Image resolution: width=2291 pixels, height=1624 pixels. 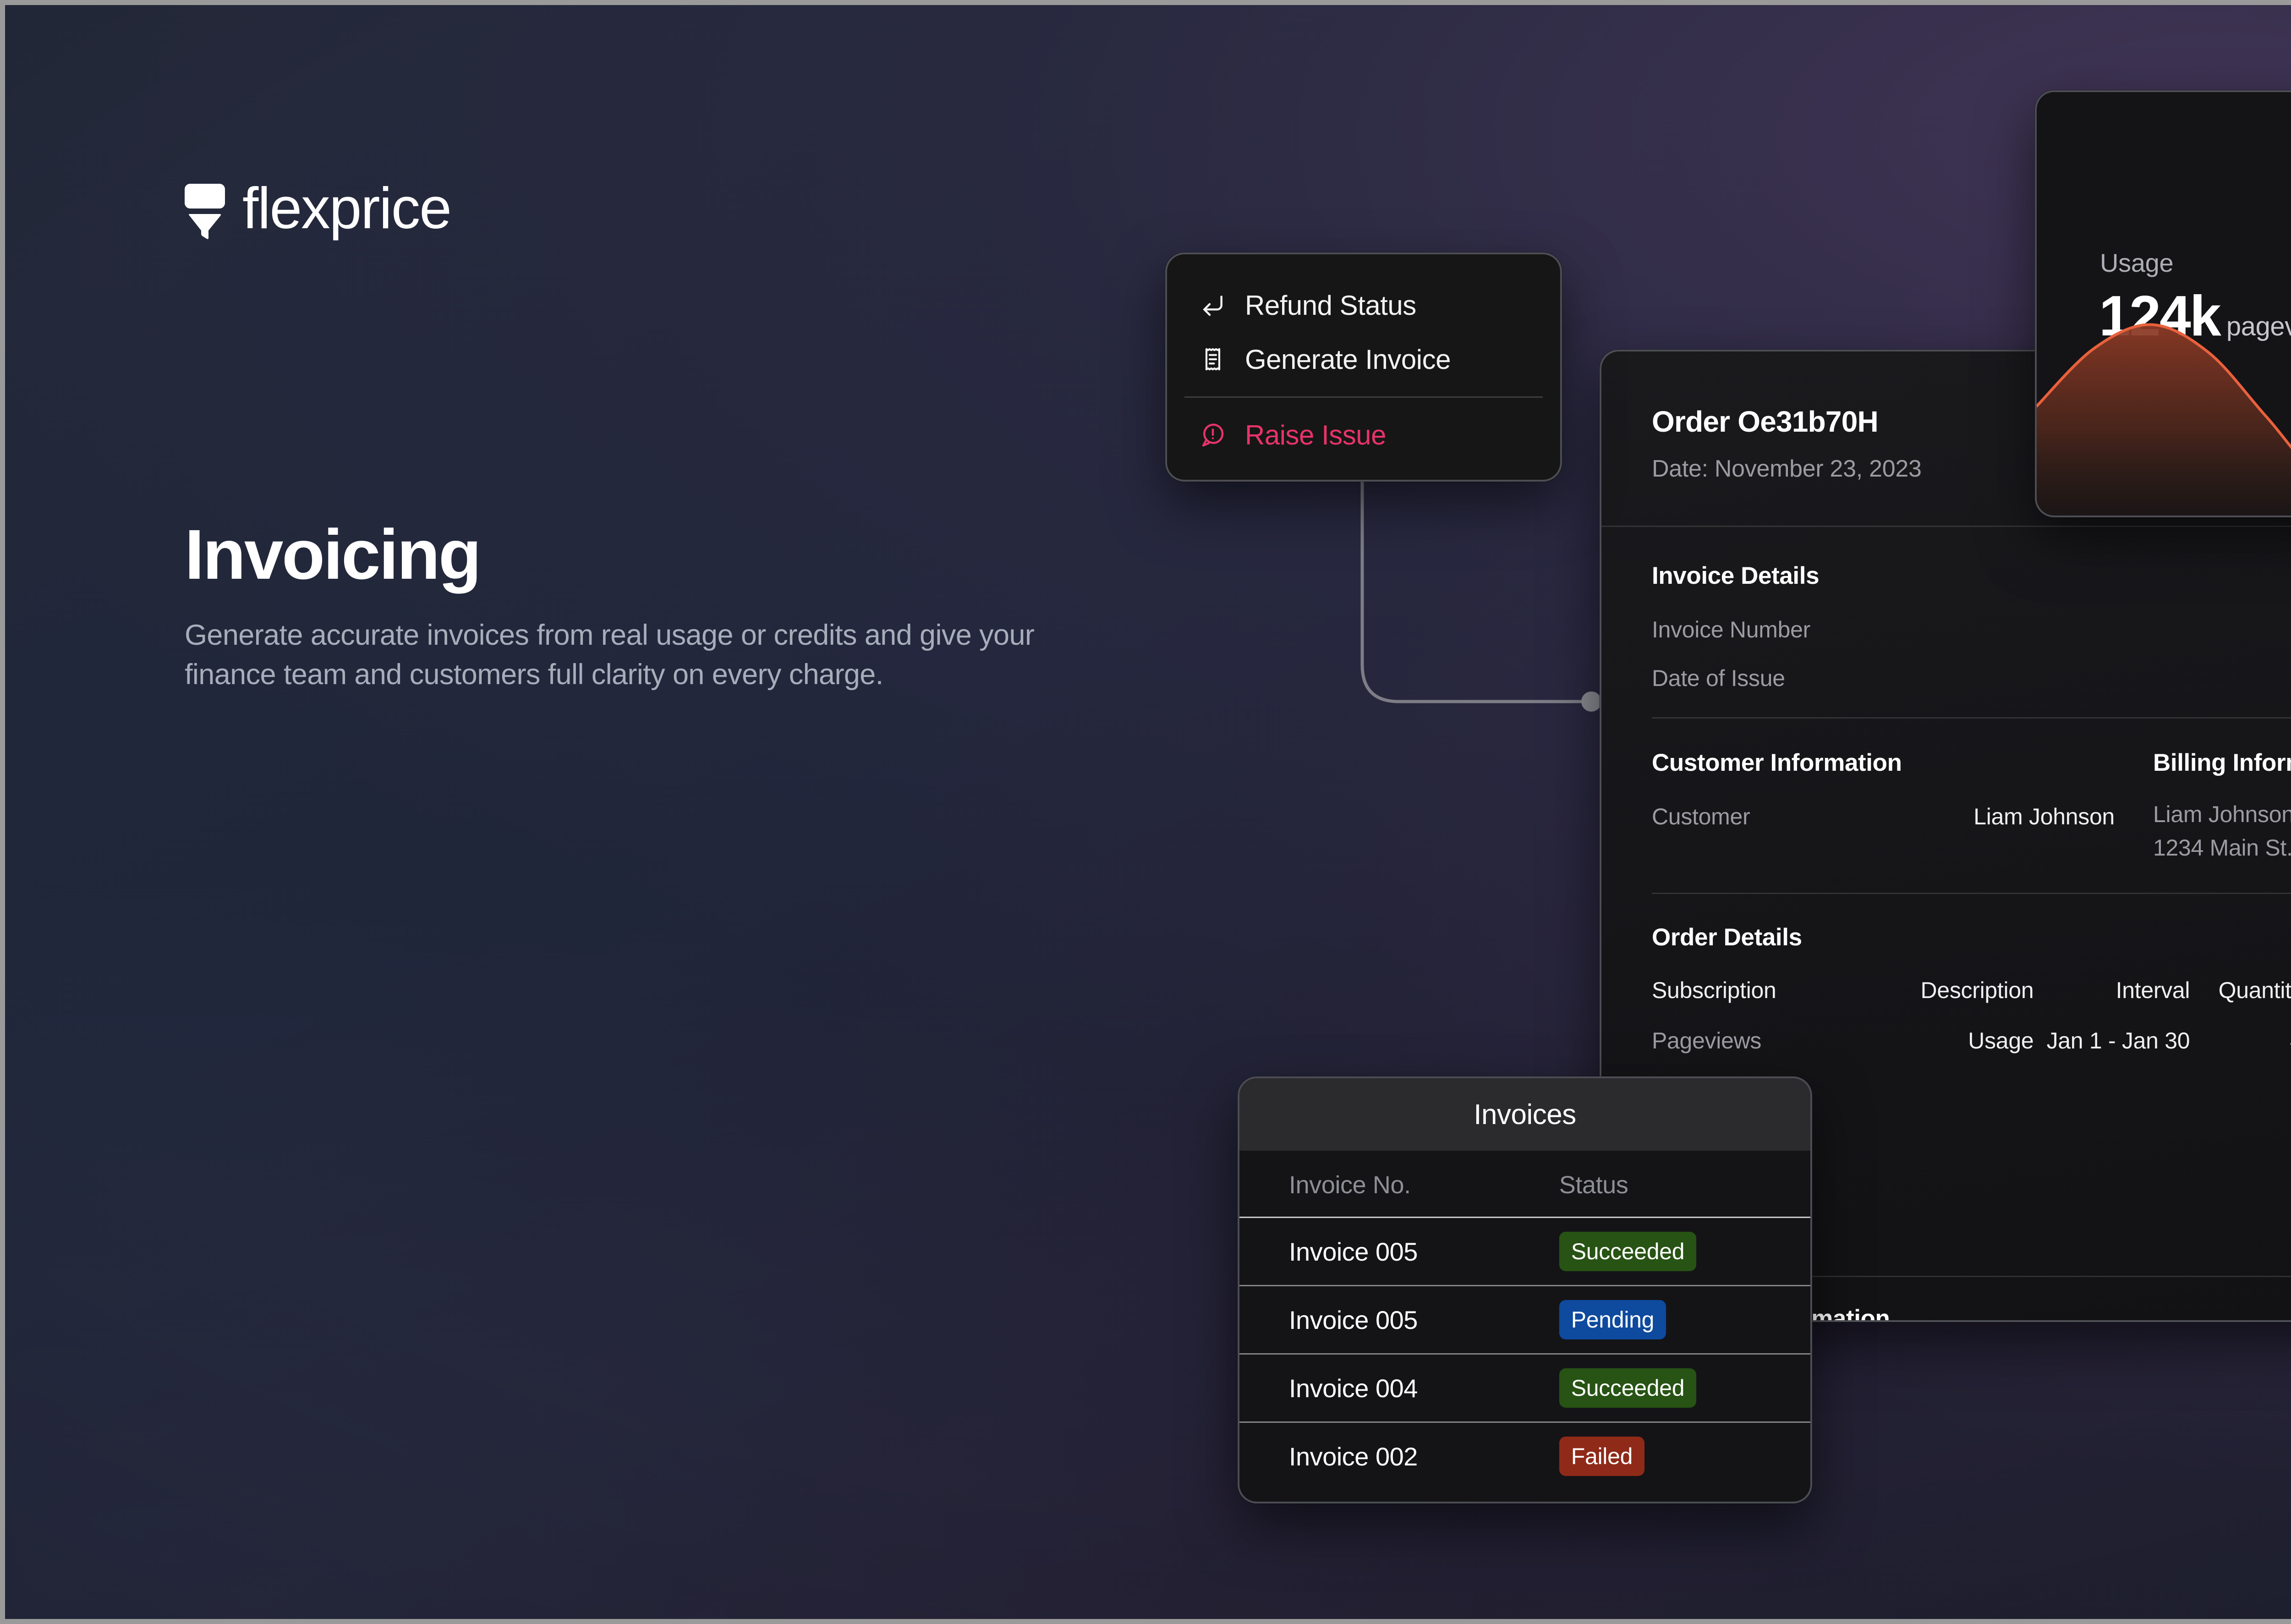 What do you see at coordinates (1594, 1185) in the screenshot?
I see `col-status: Status` at bounding box center [1594, 1185].